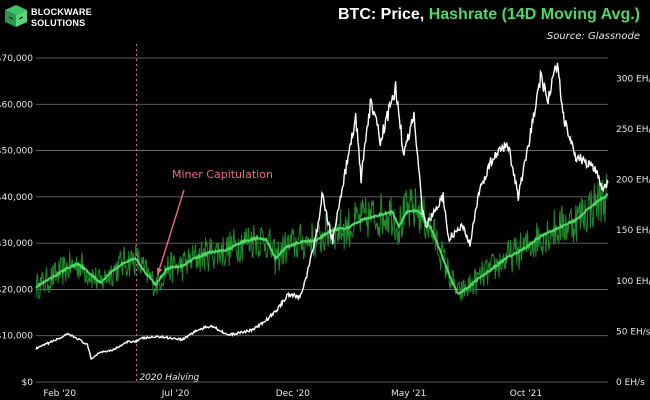 The height and width of the screenshot is (400, 650). What do you see at coordinates (214, 221) in the screenshot?
I see `annotation-layer: Miner Capitulation` at bounding box center [214, 221].